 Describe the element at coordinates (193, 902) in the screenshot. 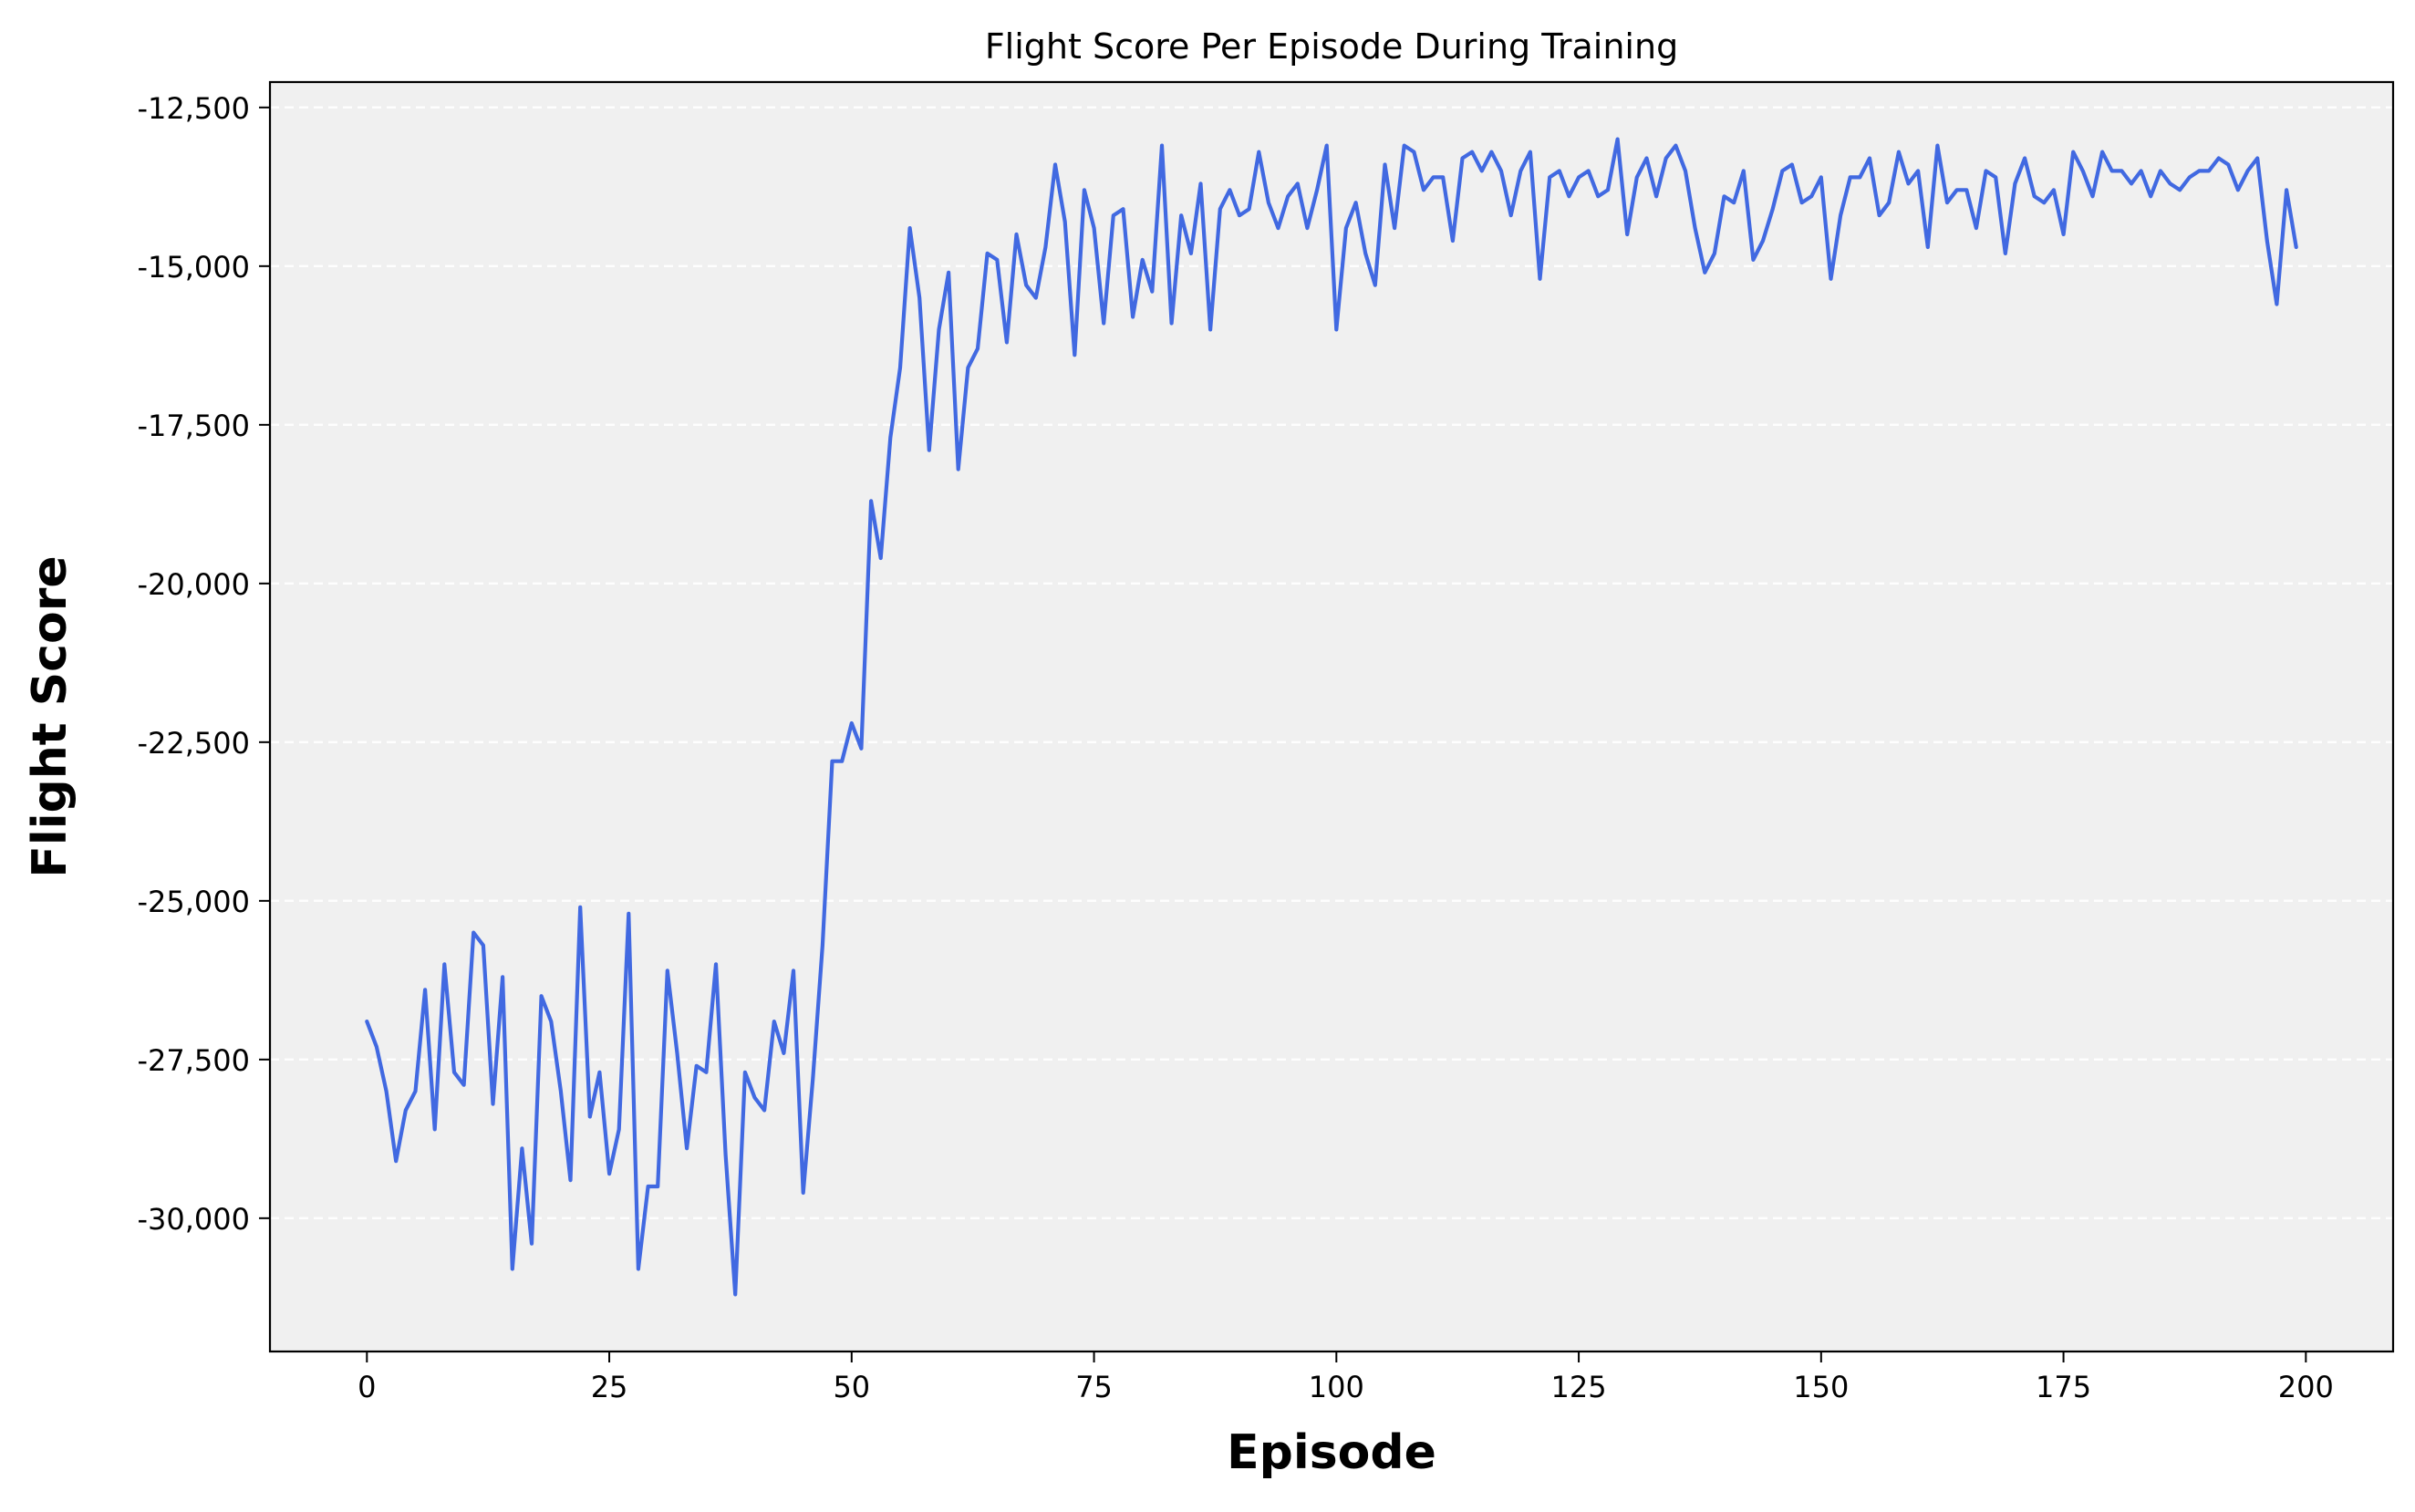

I see `y-tick-label: -25,000` at that location.